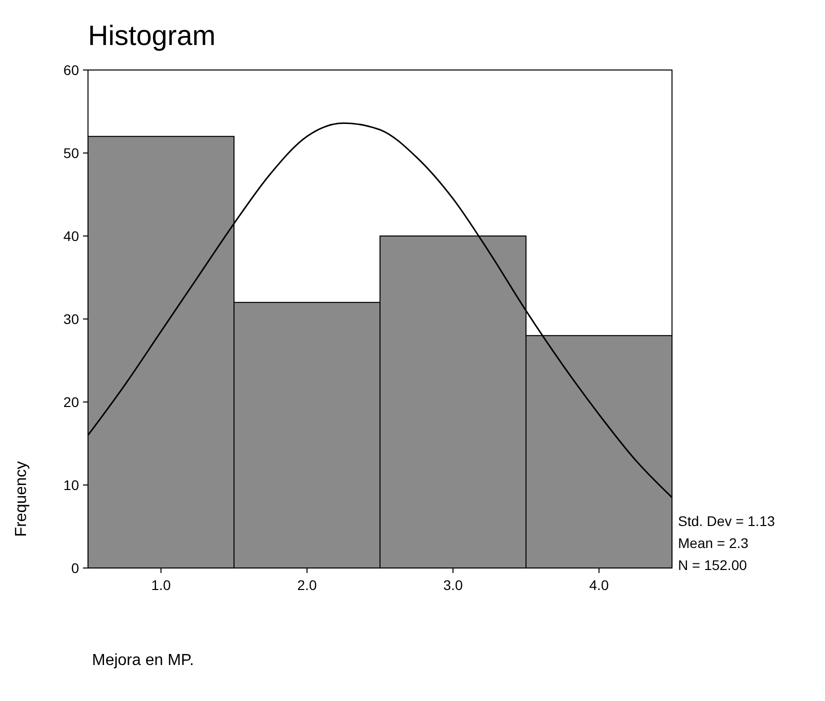  Describe the element at coordinates (453, 585) in the screenshot. I see `x-tick-label: 3.0` at that location.